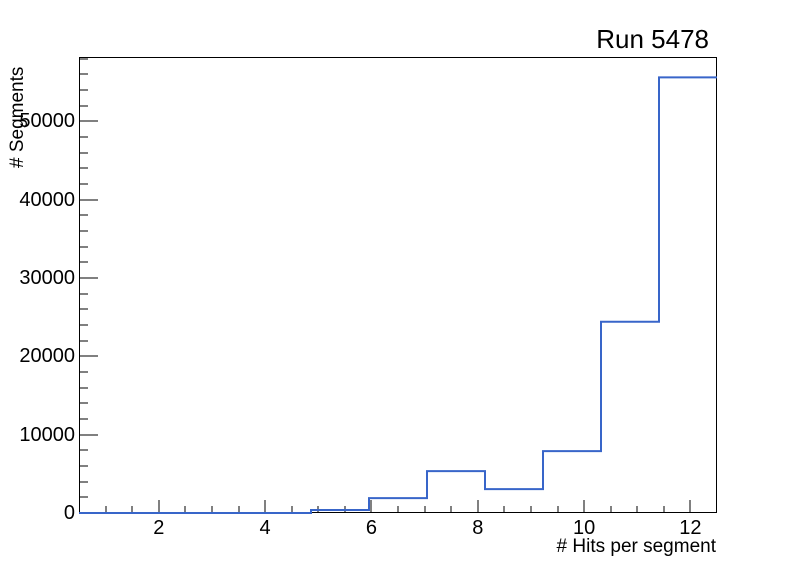 The width and height of the screenshot is (796, 572). What do you see at coordinates (69, 513) in the screenshot?
I see `y-tick-label: 0` at bounding box center [69, 513].